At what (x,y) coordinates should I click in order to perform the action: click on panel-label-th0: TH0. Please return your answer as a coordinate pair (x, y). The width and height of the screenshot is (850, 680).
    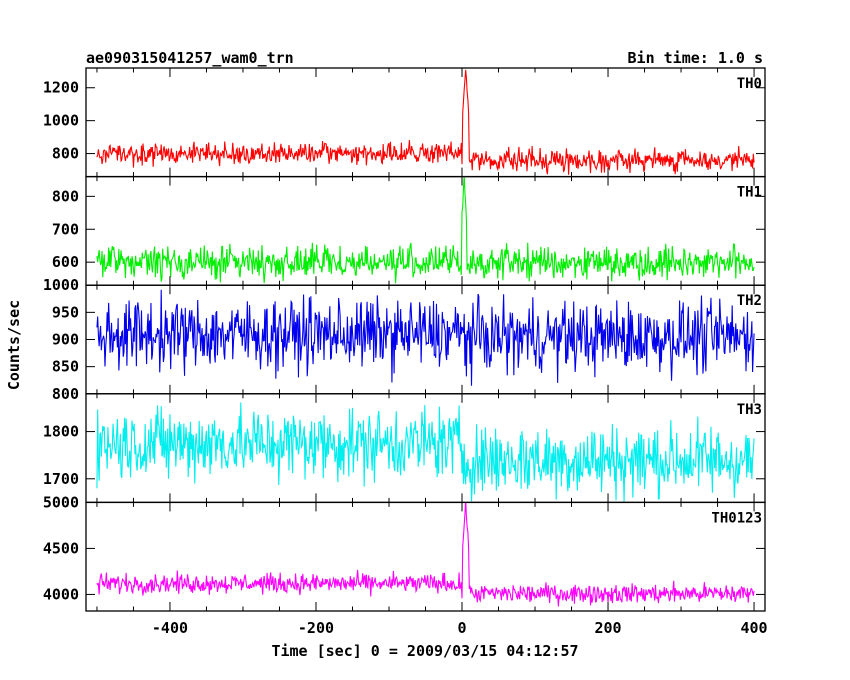
    Looking at the image, I should click on (749, 84).